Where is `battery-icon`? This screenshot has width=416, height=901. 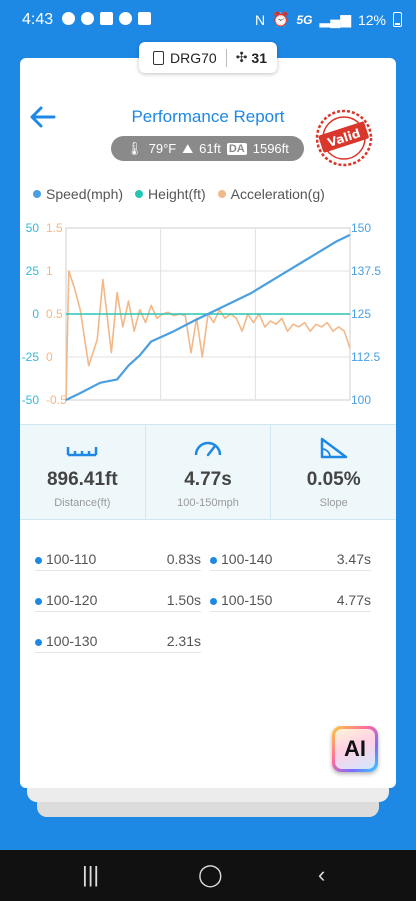
battery-icon is located at coordinates (397, 19).